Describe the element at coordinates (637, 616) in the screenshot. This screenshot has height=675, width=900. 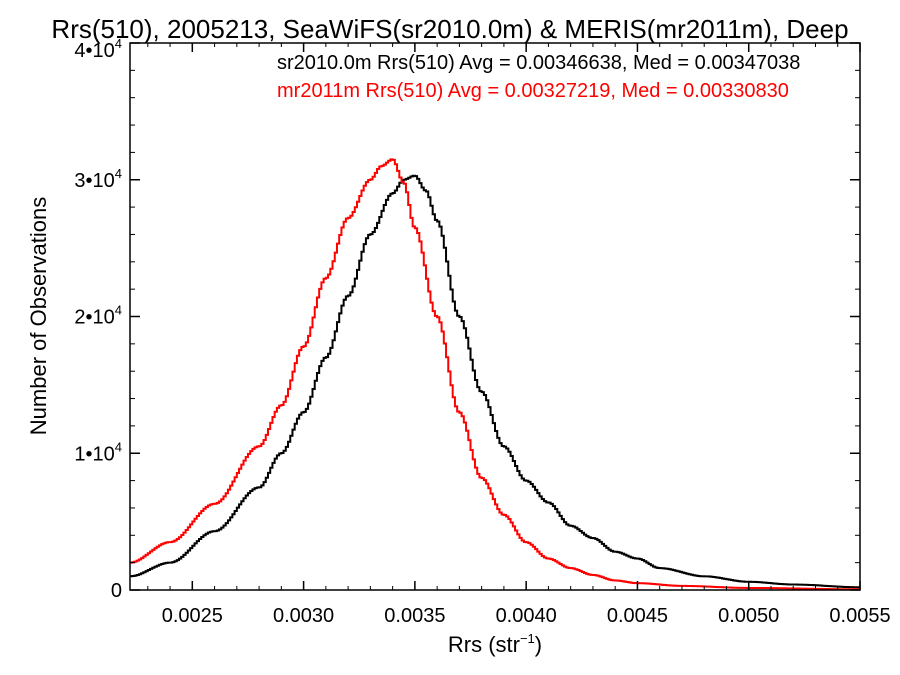
I see `x-tick-label: 0.0045` at that location.